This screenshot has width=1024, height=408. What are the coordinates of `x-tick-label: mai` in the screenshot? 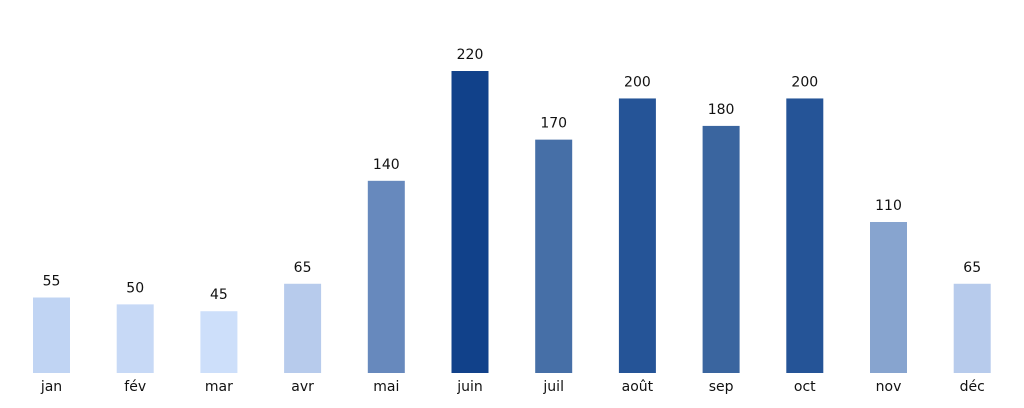 It's located at (386, 387).